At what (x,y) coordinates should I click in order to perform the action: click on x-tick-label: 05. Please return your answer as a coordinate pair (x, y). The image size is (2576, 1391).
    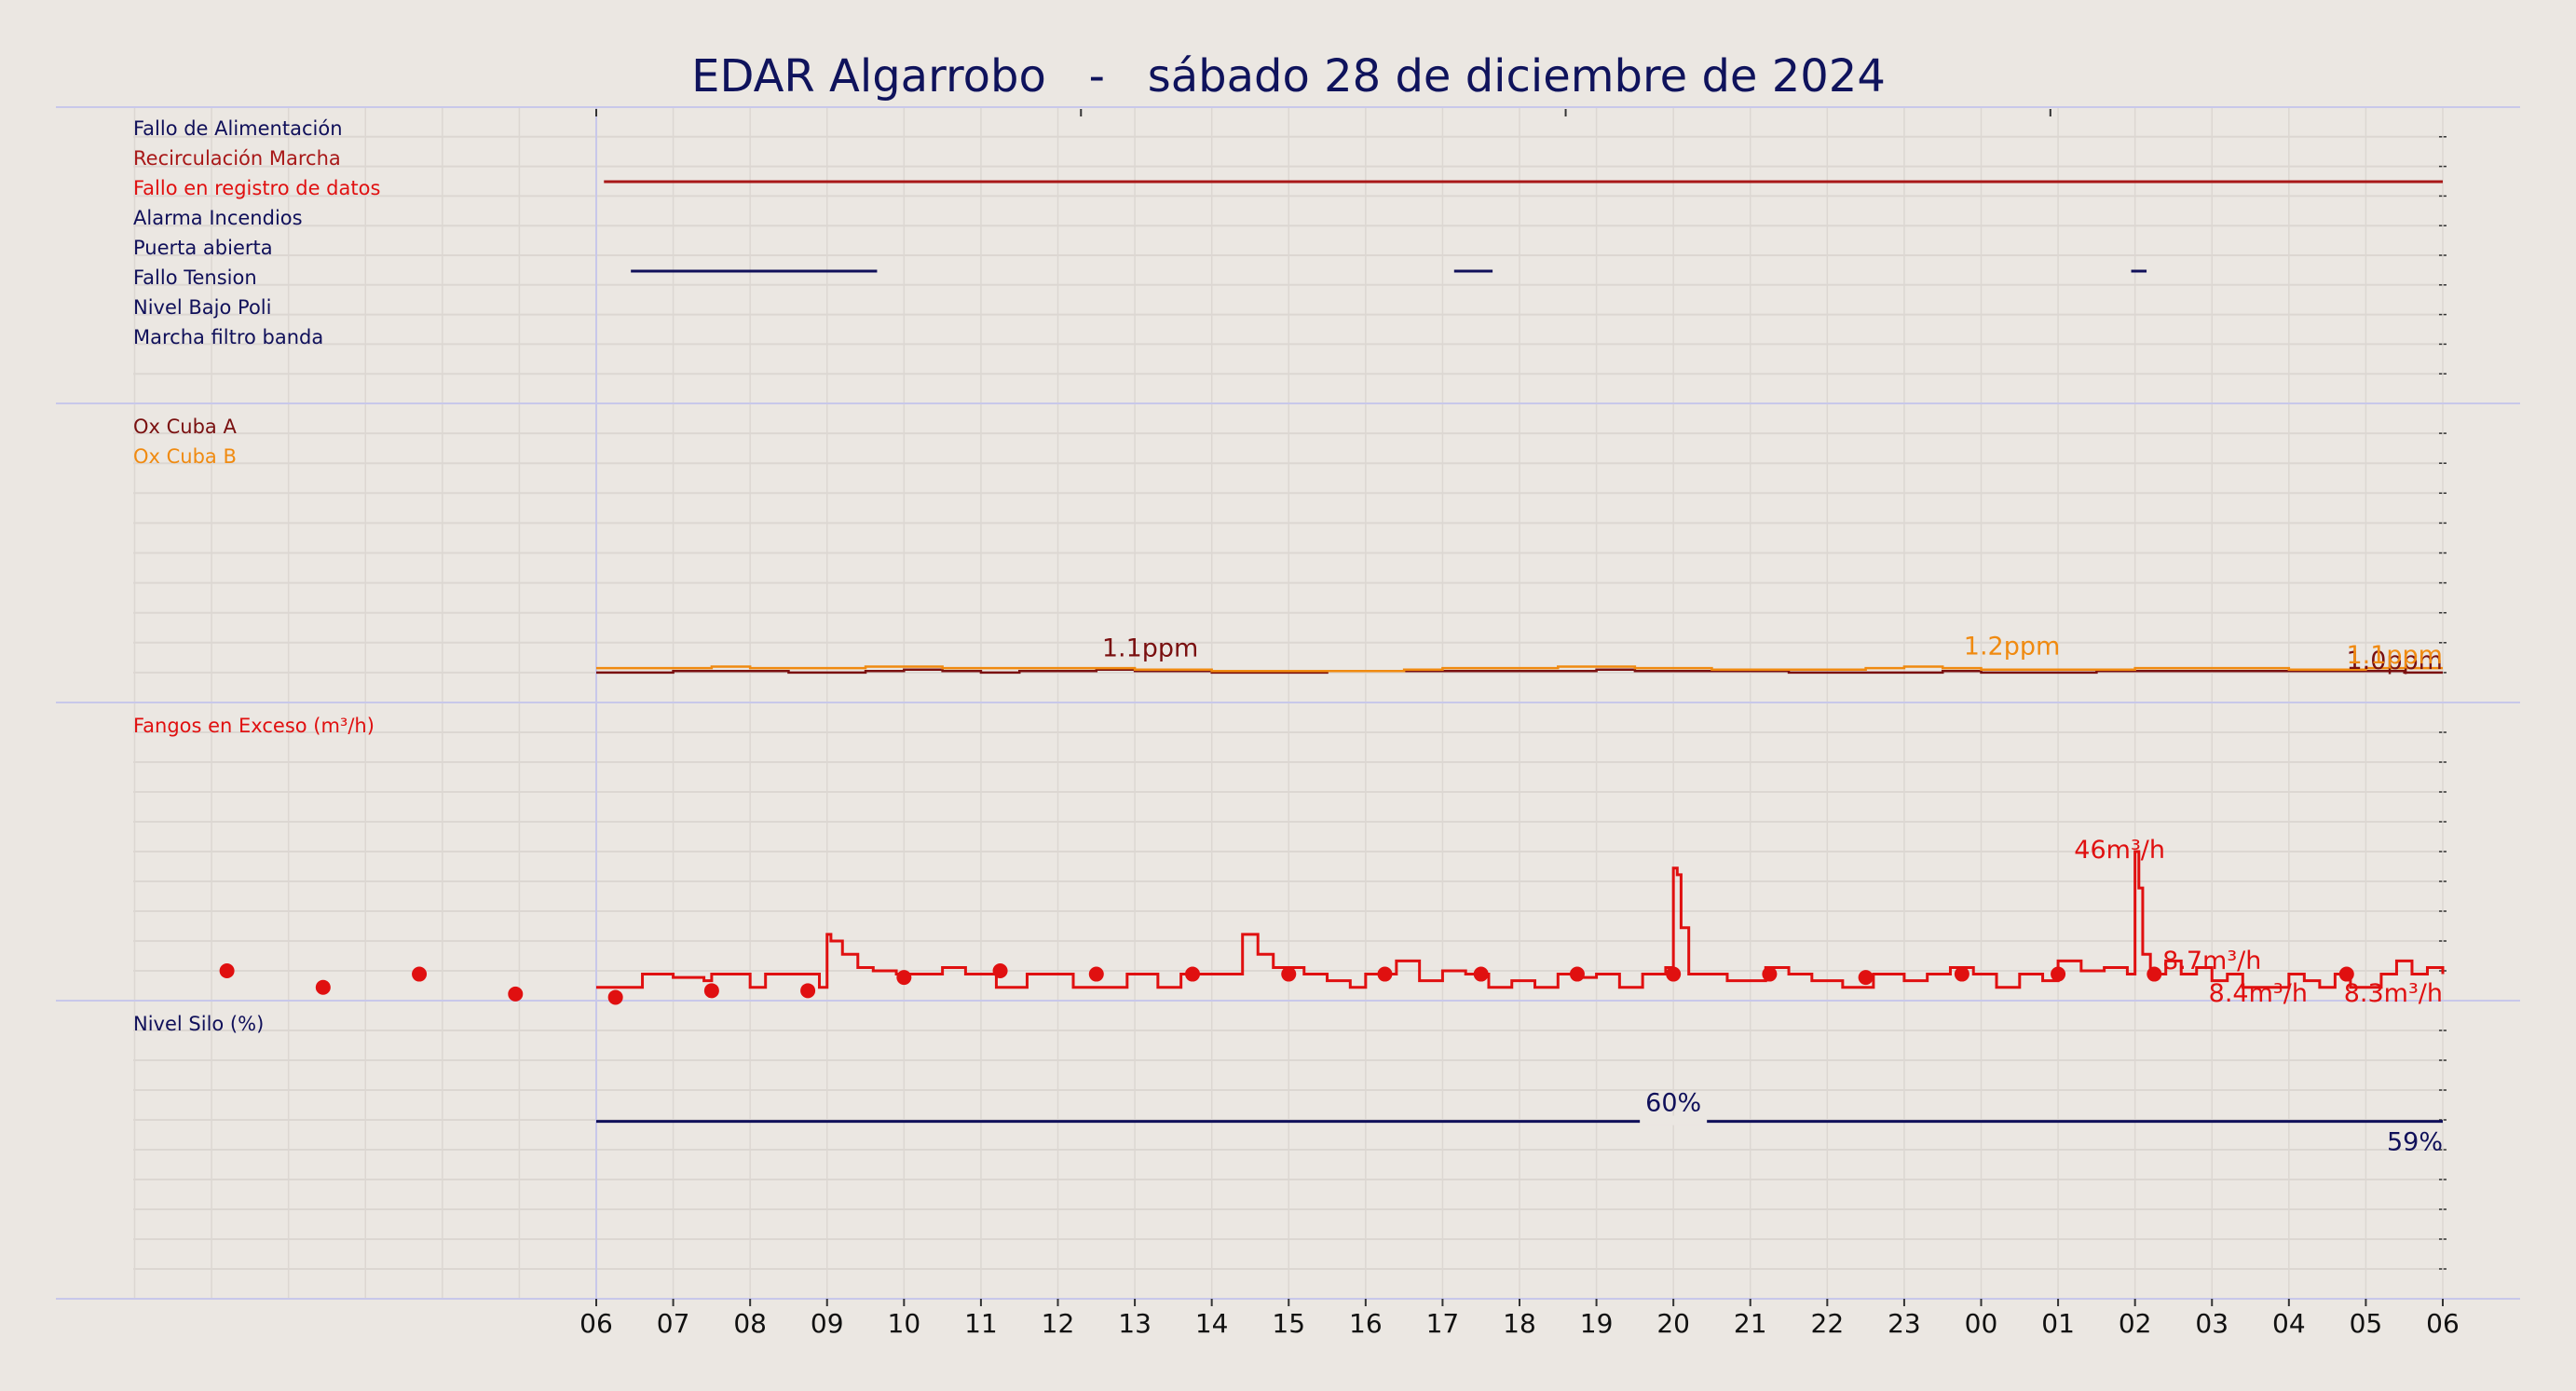
    Looking at the image, I should click on (2366, 1323).